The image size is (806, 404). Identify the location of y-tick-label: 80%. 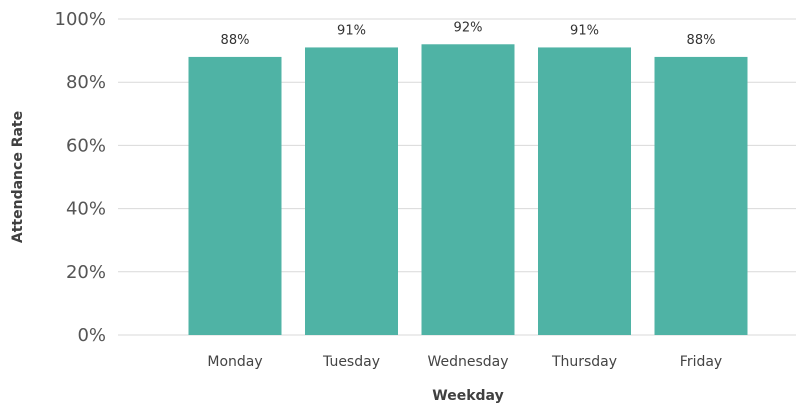
(86, 82).